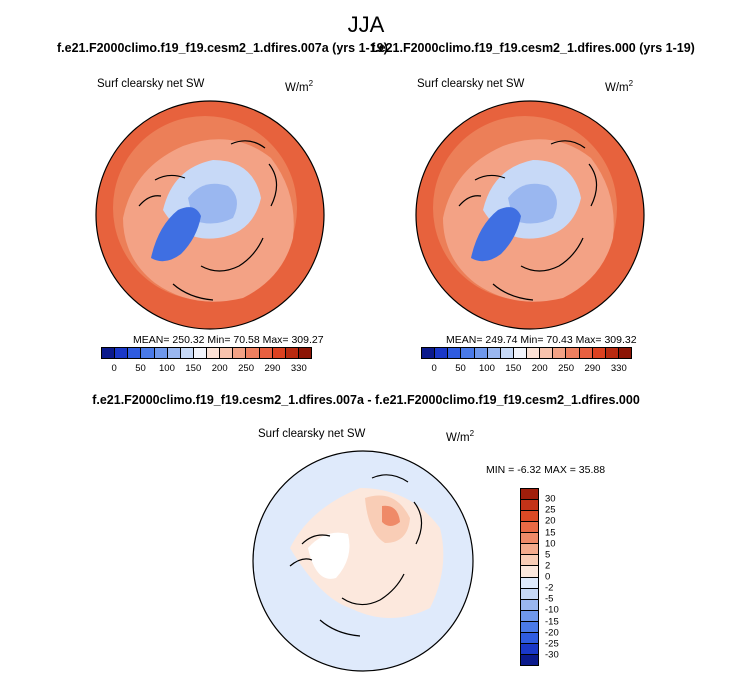 The height and width of the screenshot is (674, 732). Describe the element at coordinates (526, 369) in the screenshot. I see `right-colorbar-ticks: 0 50 100 150 200 250 290 330` at that location.